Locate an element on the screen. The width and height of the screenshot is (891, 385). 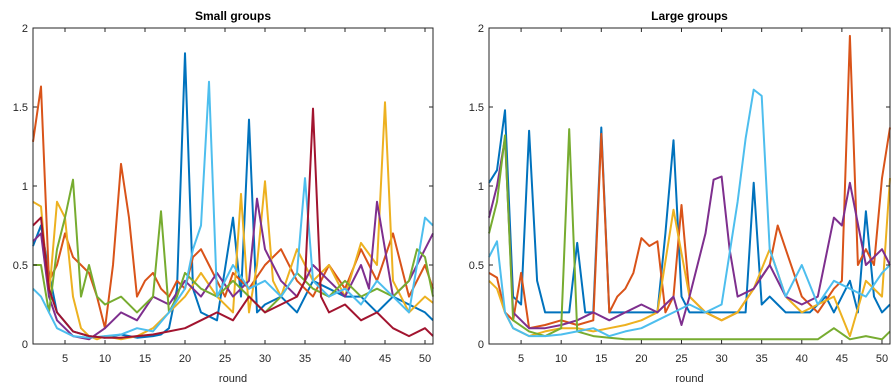
chart-title: Small groups is located at coordinates (233, 16).